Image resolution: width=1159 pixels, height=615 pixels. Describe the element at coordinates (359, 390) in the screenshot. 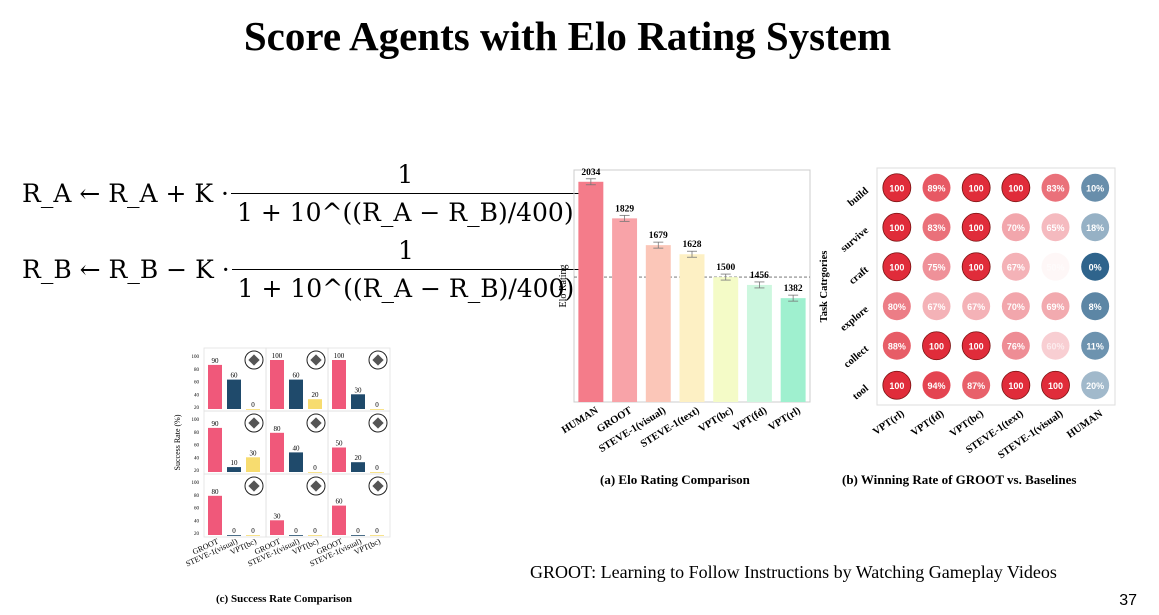

I see `data-label: 30` at that location.